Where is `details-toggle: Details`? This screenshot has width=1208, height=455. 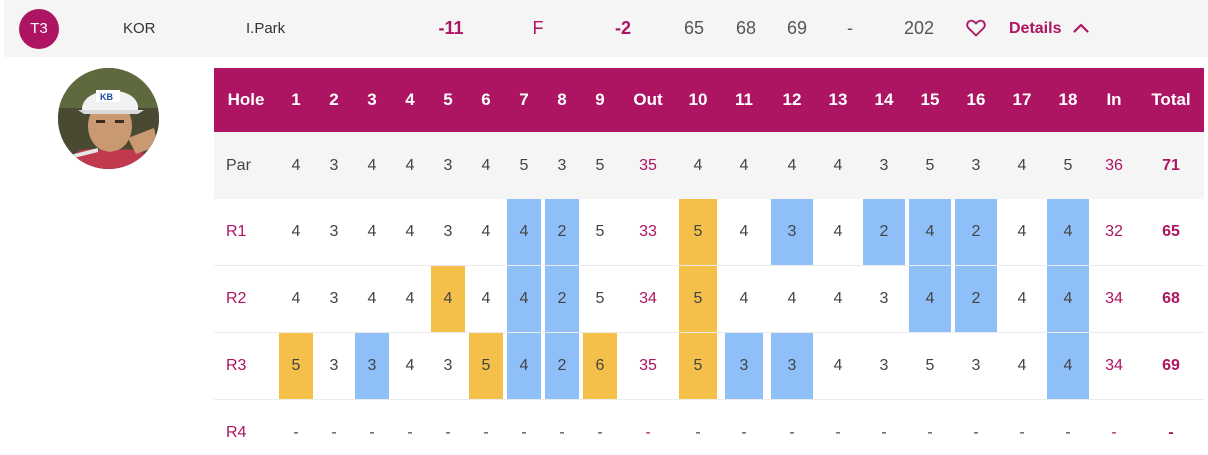 details-toggle: Details is located at coordinates (1035, 28).